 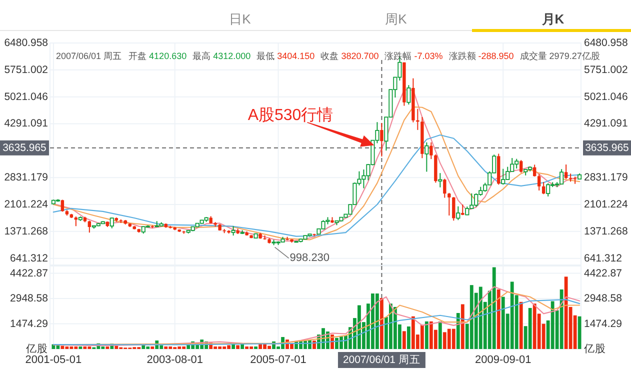 I want to click on annotation: 4120.630, so click(x=168, y=56).